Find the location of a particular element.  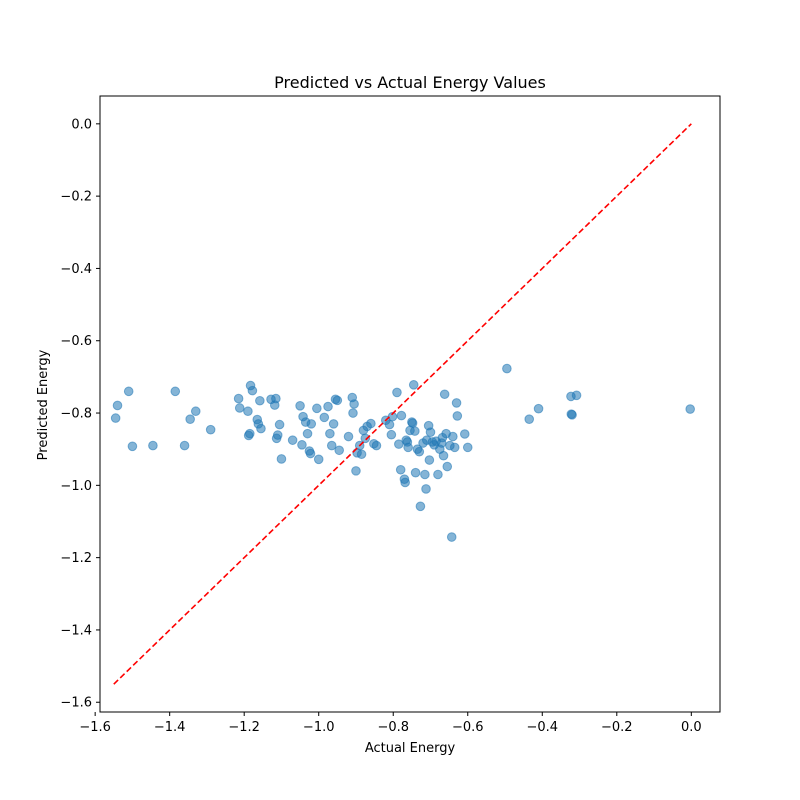

y-tick-label: −1.2 is located at coordinates (76, 558).